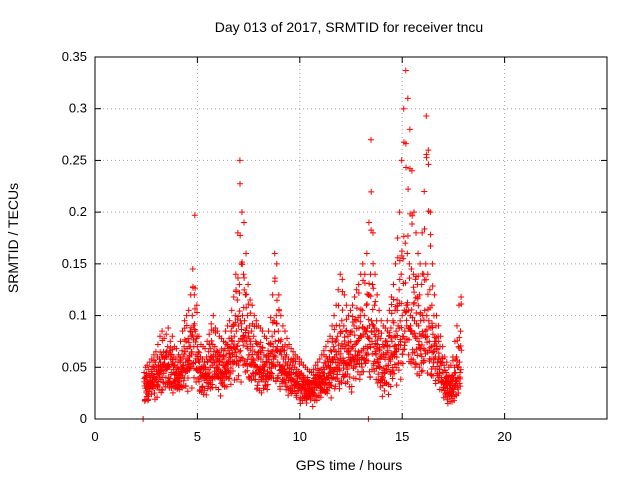 The width and height of the screenshot is (640, 480). What do you see at coordinates (94, 436) in the screenshot?
I see `x-tick-label: 0` at bounding box center [94, 436].